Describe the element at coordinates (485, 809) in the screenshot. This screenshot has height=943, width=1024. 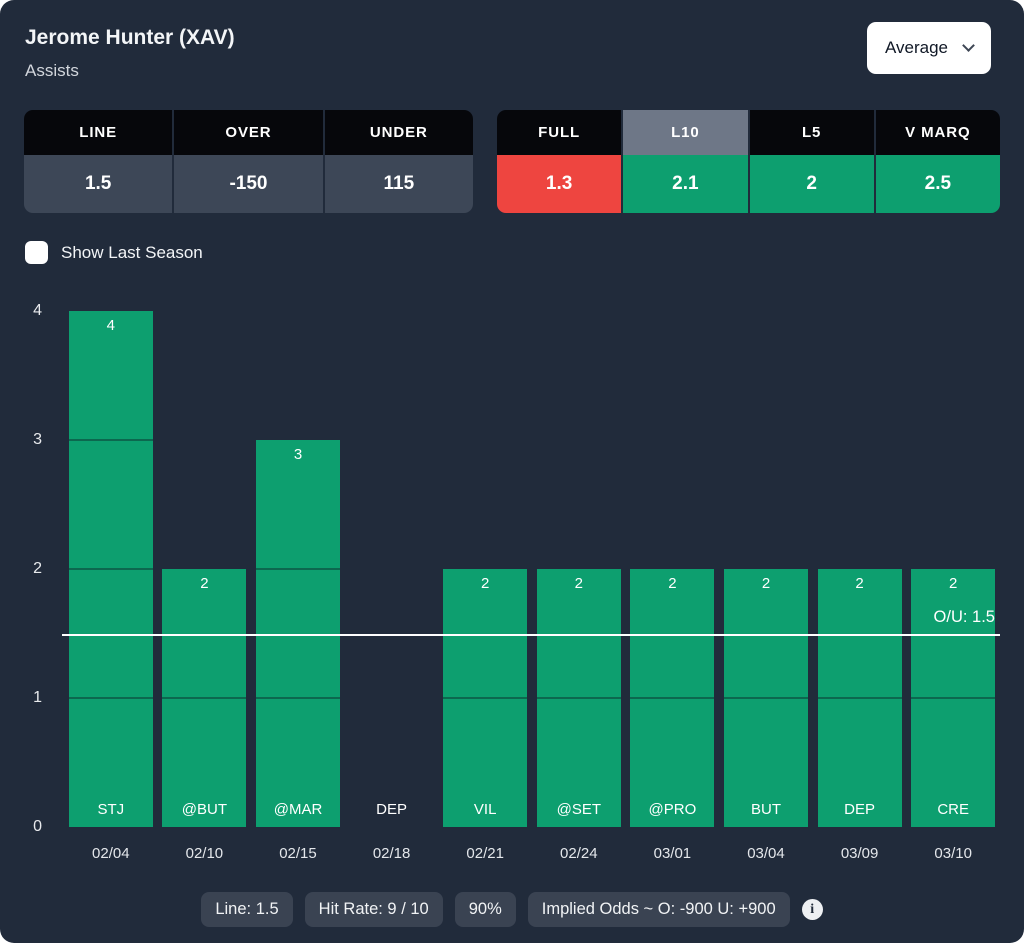
I see `opponent-label: VIL` at that location.